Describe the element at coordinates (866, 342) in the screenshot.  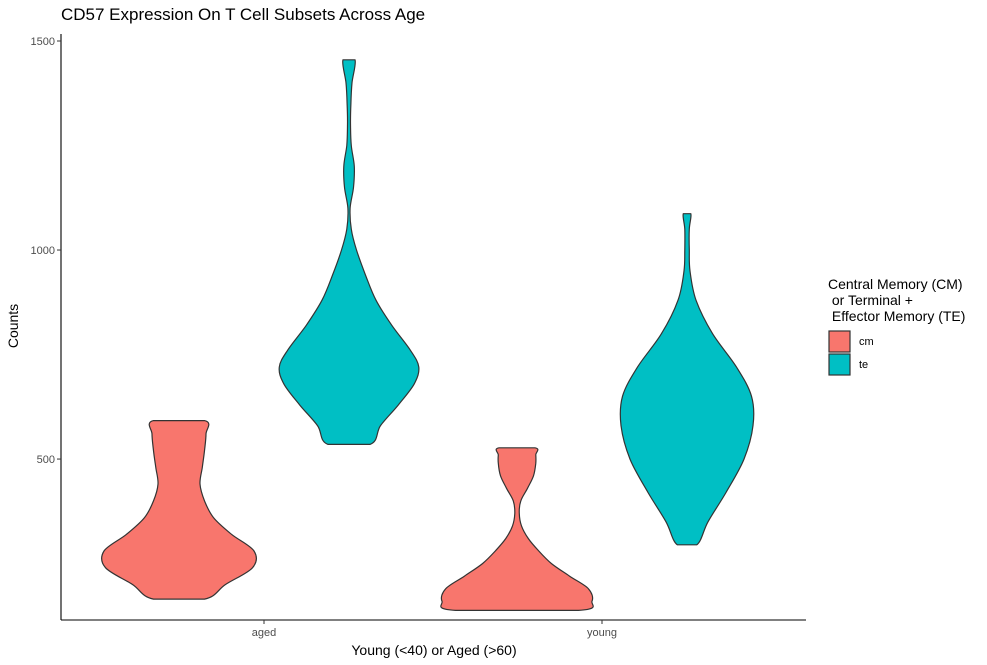
I see `legend-label-cm: cm` at that location.